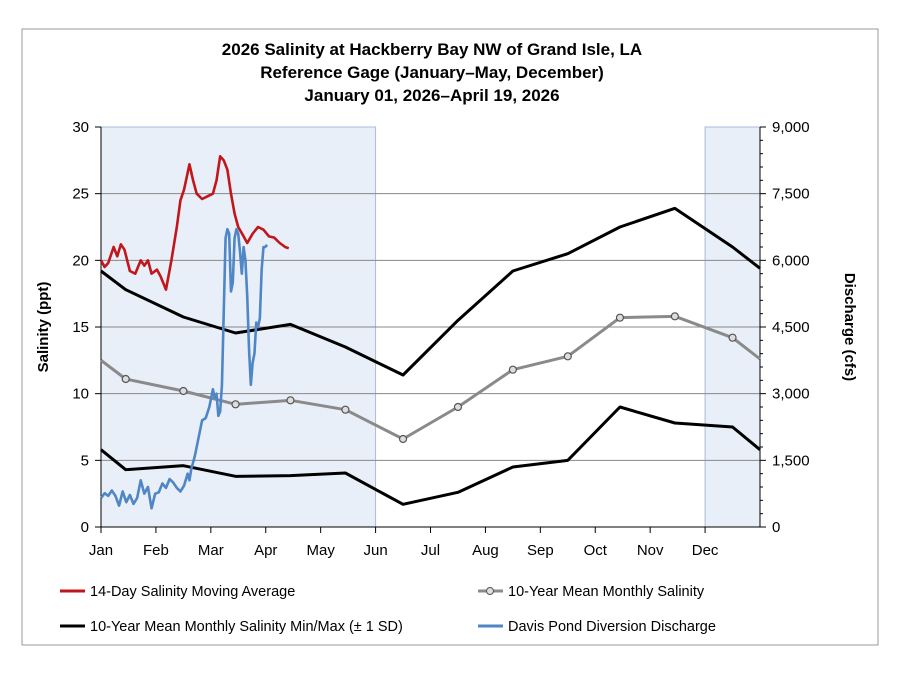 This screenshot has height=680, width=900. Describe the element at coordinates (776, 527) in the screenshot. I see `y2-tick-label: 0` at that location.